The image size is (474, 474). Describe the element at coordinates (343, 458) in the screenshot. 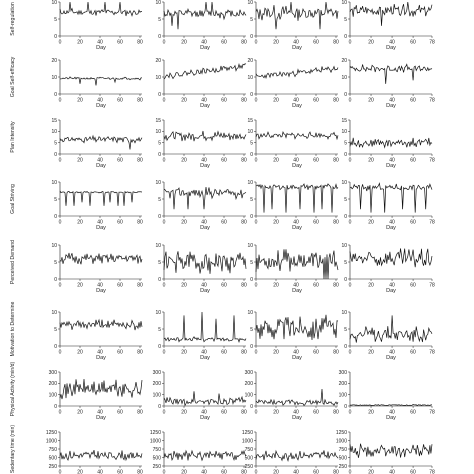

I see `y-tick-label: 500` at that location.